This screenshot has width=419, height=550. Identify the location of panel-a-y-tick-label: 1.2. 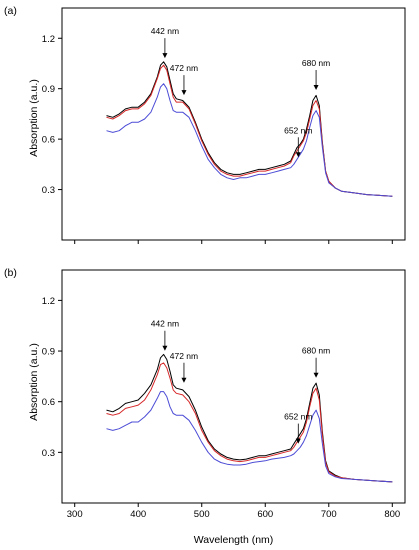
(48, 39).